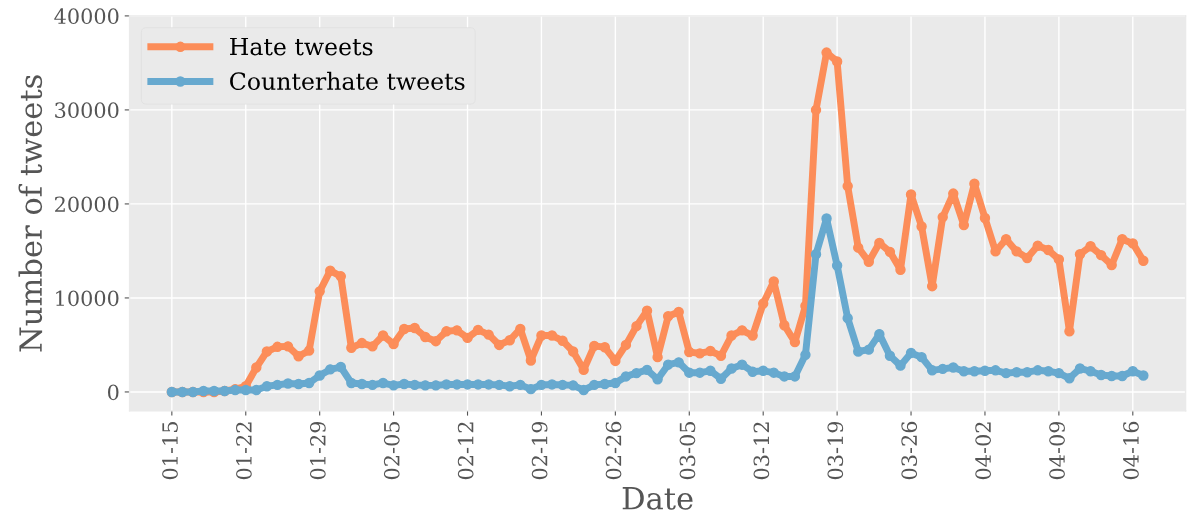 The image size is (1200, 530). Describe the element at coordinates (465, 451) in the screenshot. I see `x-tick-label: 02-12` at that location.